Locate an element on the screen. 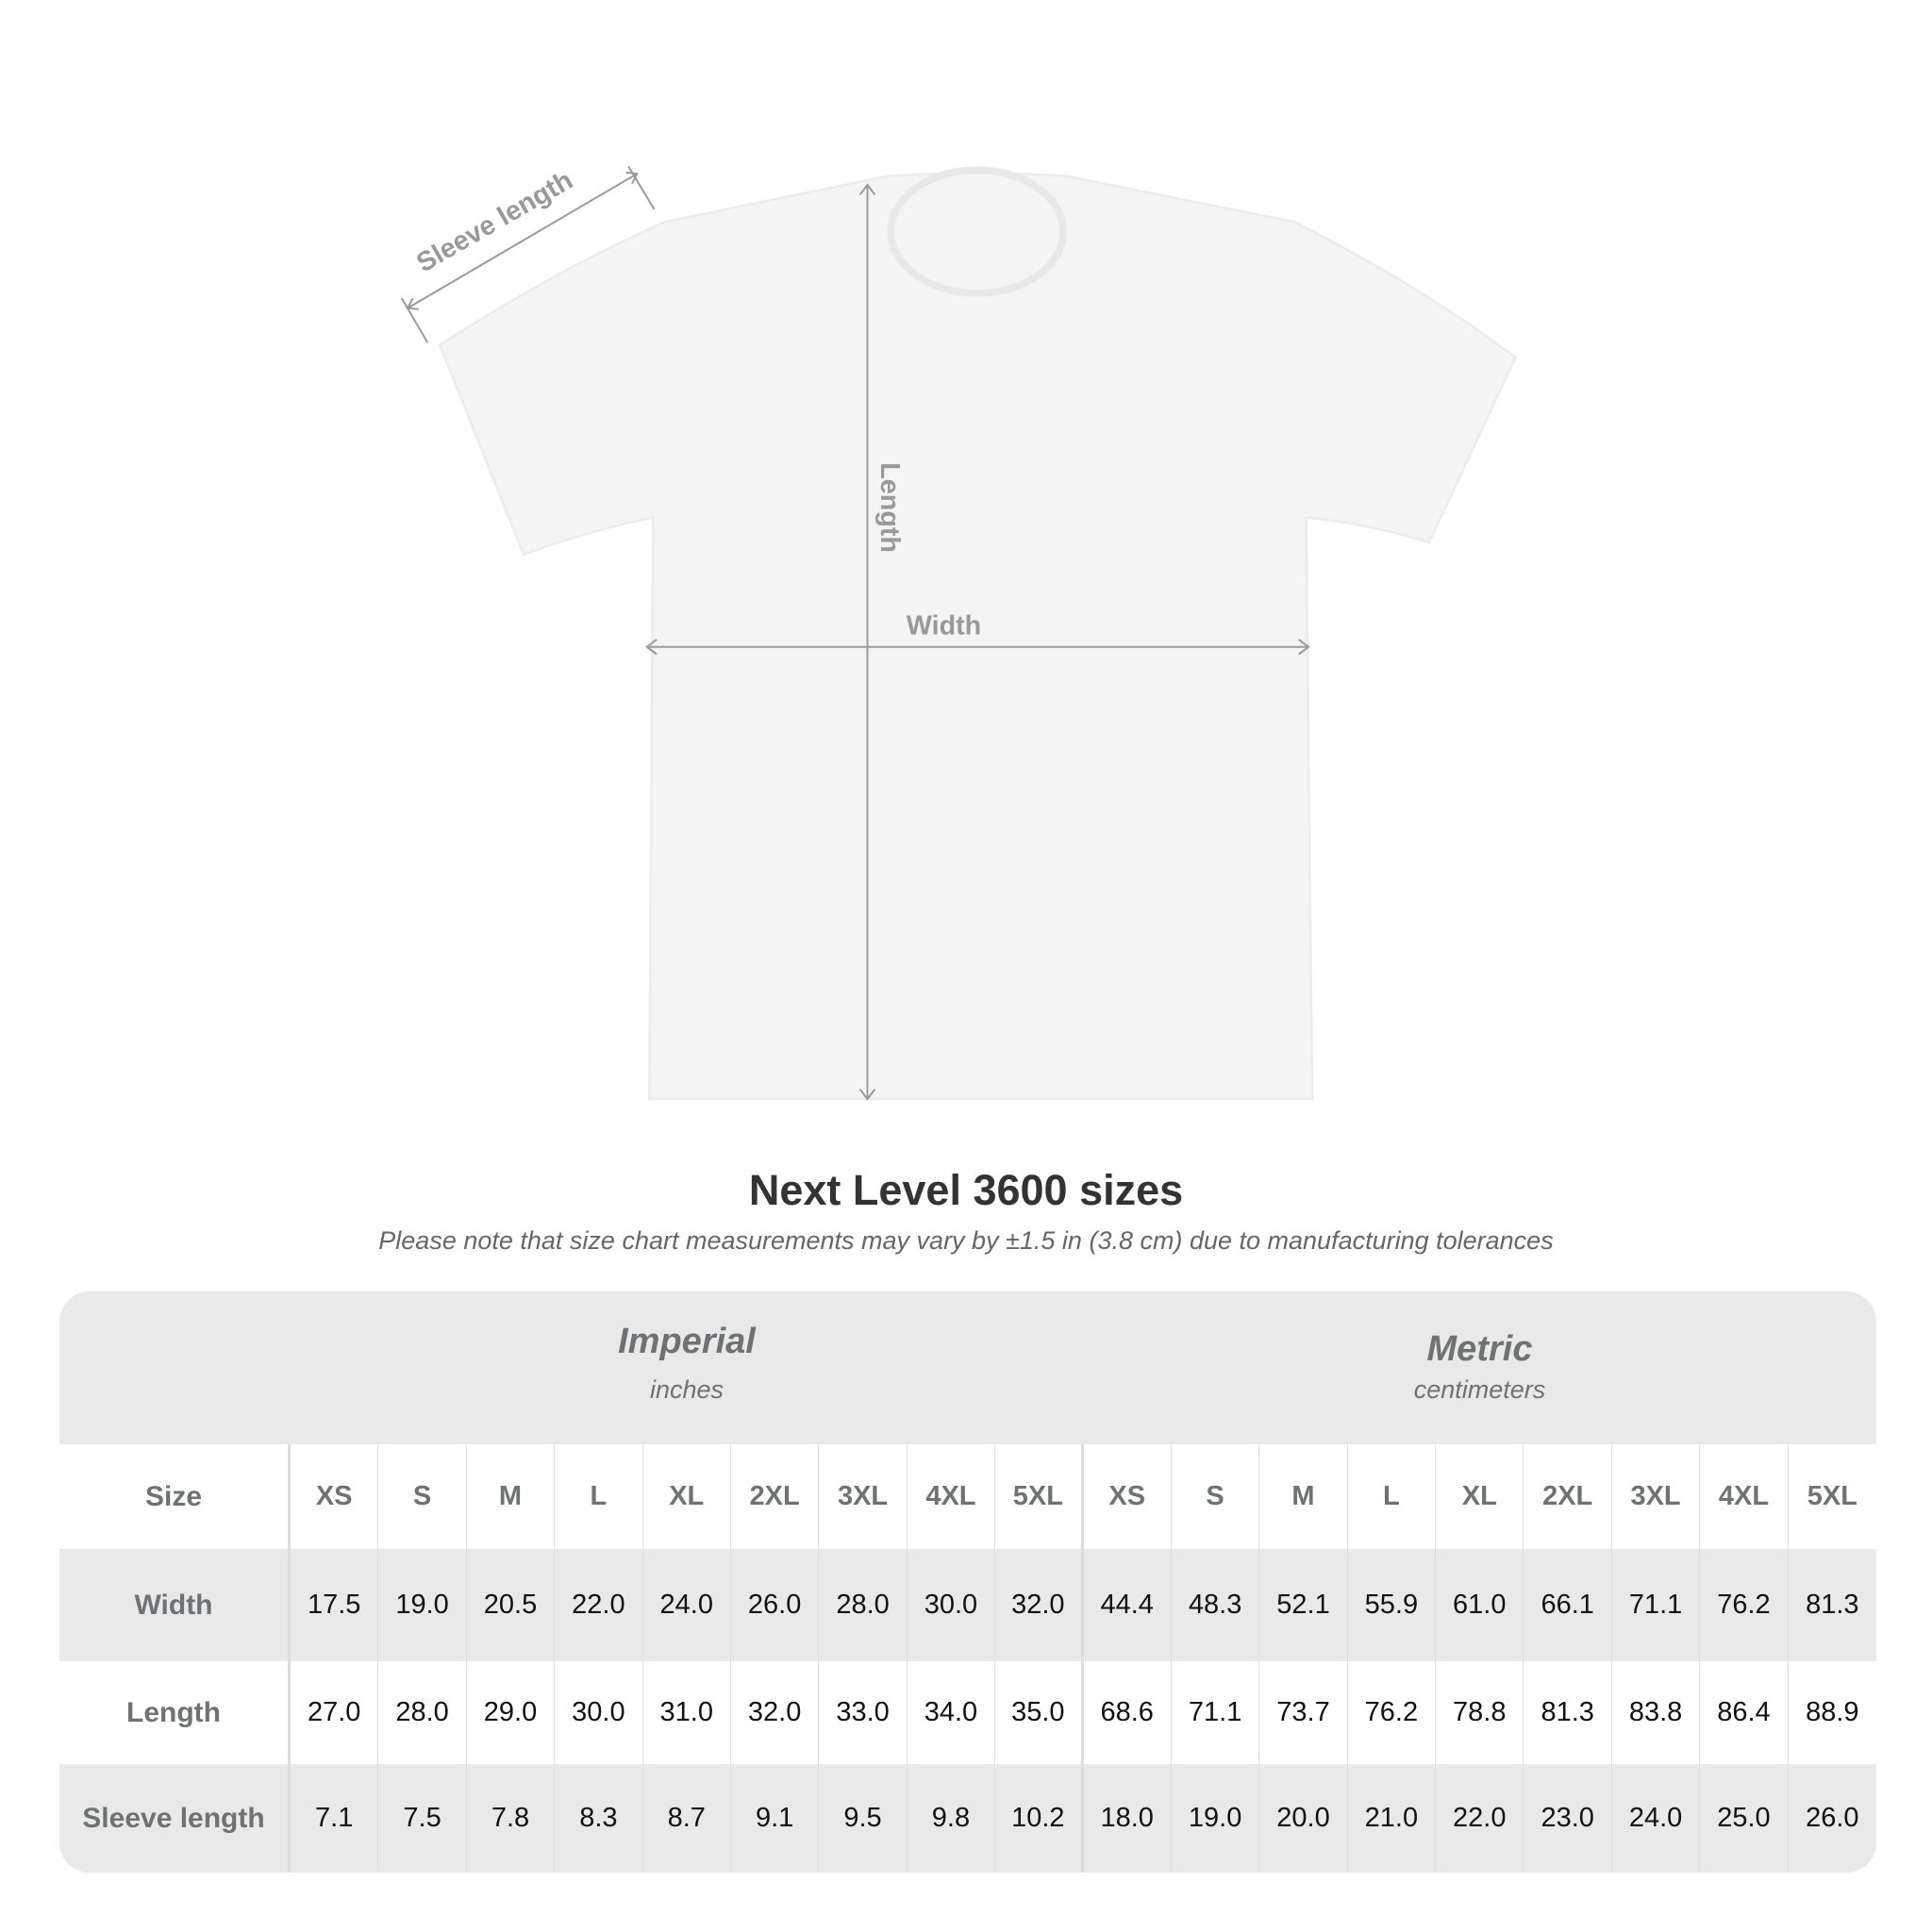 The width and height of the screenshot is (1932, 1932). measurement-cell: 7.5 is located at coordinates (423, 1819).